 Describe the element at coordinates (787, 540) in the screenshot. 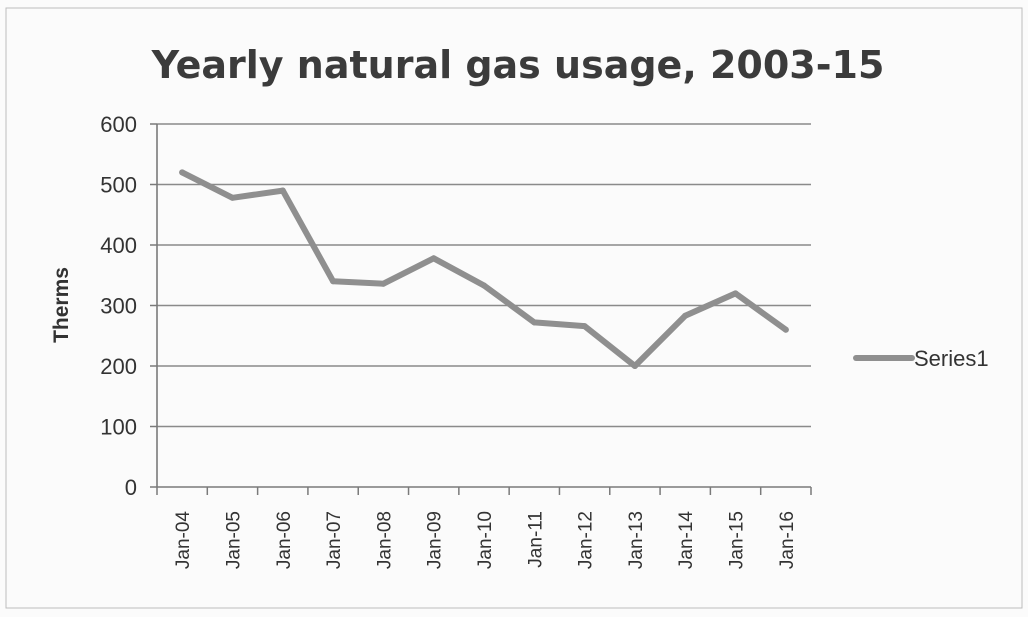

I see `x-tick-label: Jan-16` at that location.